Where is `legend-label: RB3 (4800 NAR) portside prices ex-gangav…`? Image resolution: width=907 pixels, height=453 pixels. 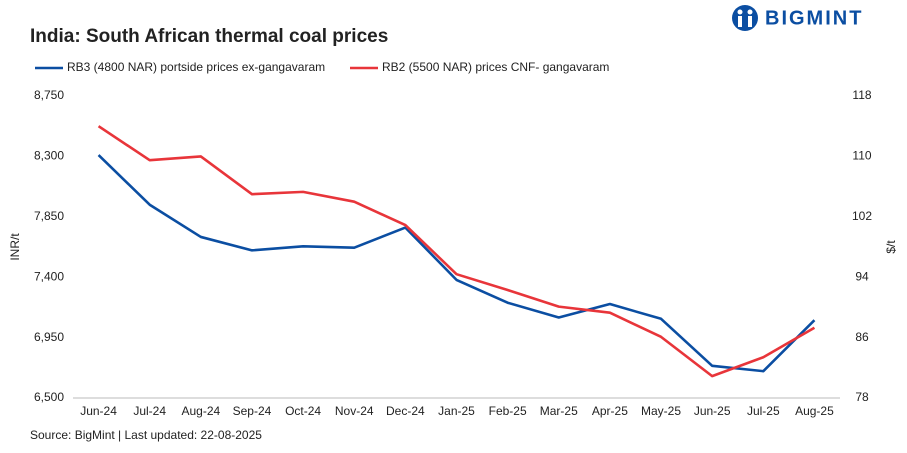
legend-label: RB3 (4800 NAR) portside prices ex-gangav… is located at coordinates (196, 67).